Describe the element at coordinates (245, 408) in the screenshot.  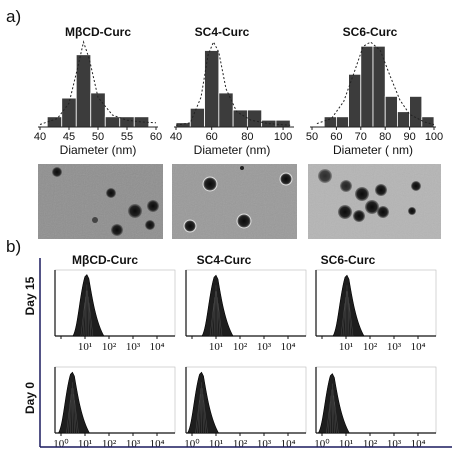
I see `flow-sc4-day0: 10⁰ 10¹ 10² 10³ 10⁴` at that location.